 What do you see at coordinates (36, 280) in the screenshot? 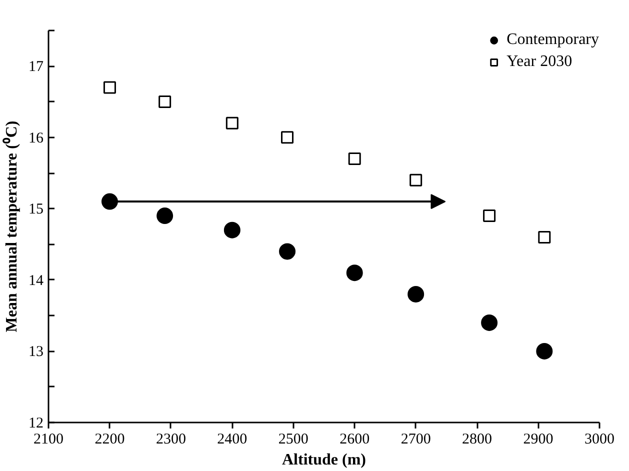
I see `y-tick-label: 14` at bounding box center [36, 280].